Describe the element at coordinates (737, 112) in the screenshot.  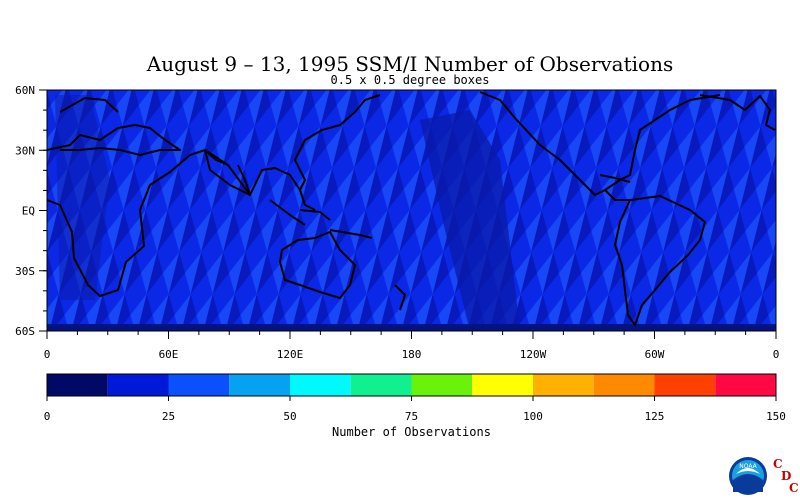
I see `greenland-coast` at that location.